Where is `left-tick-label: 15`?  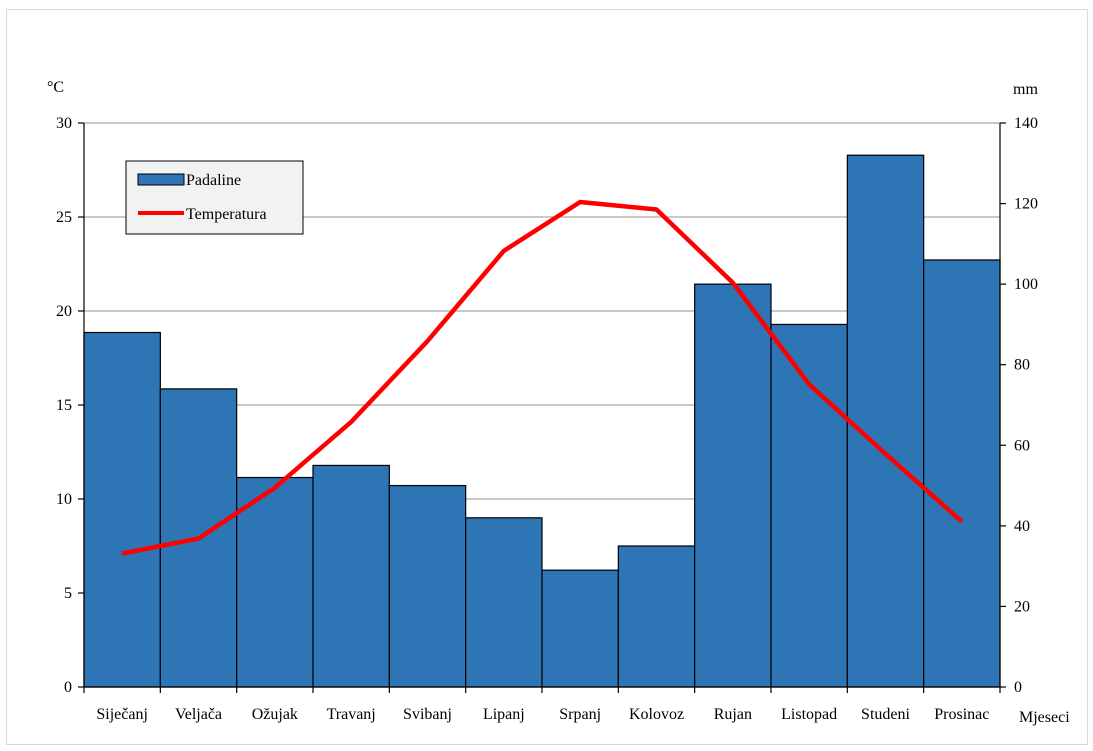 left-tick-label: 15 is located at coordinates (64, 405).